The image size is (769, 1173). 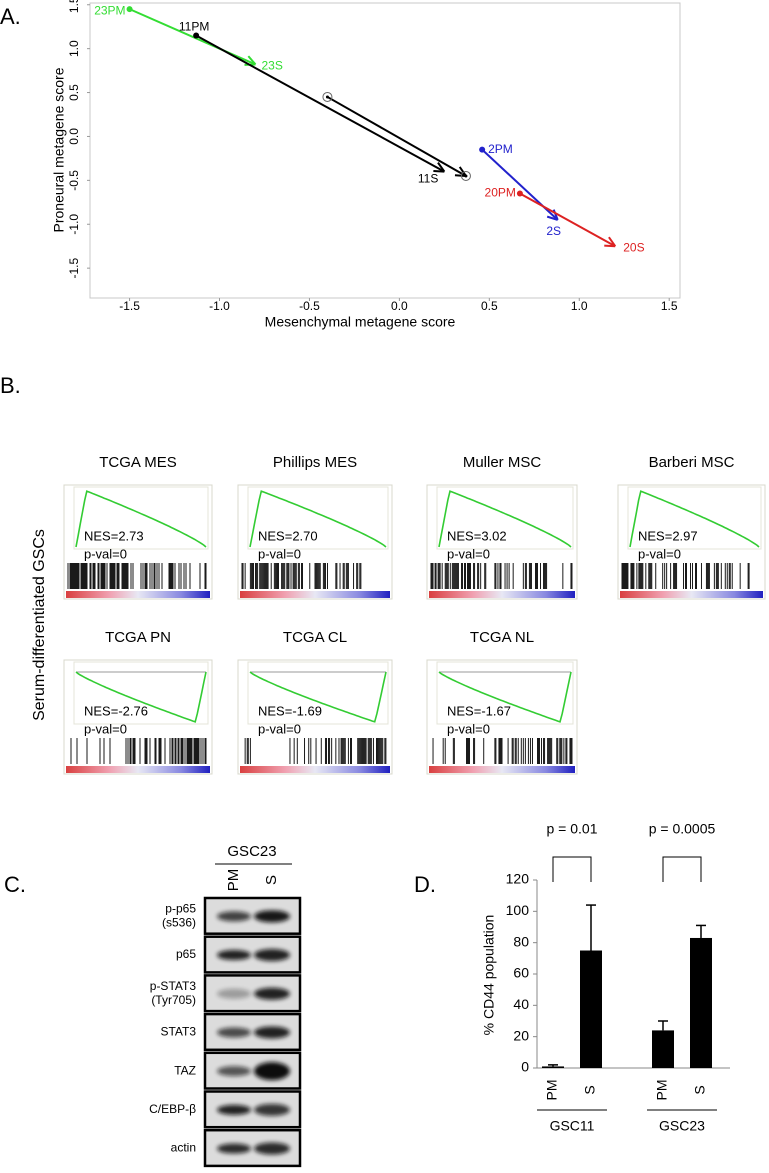 I want to click on x-tick-label: 0.5, so click(x=489, y=306).